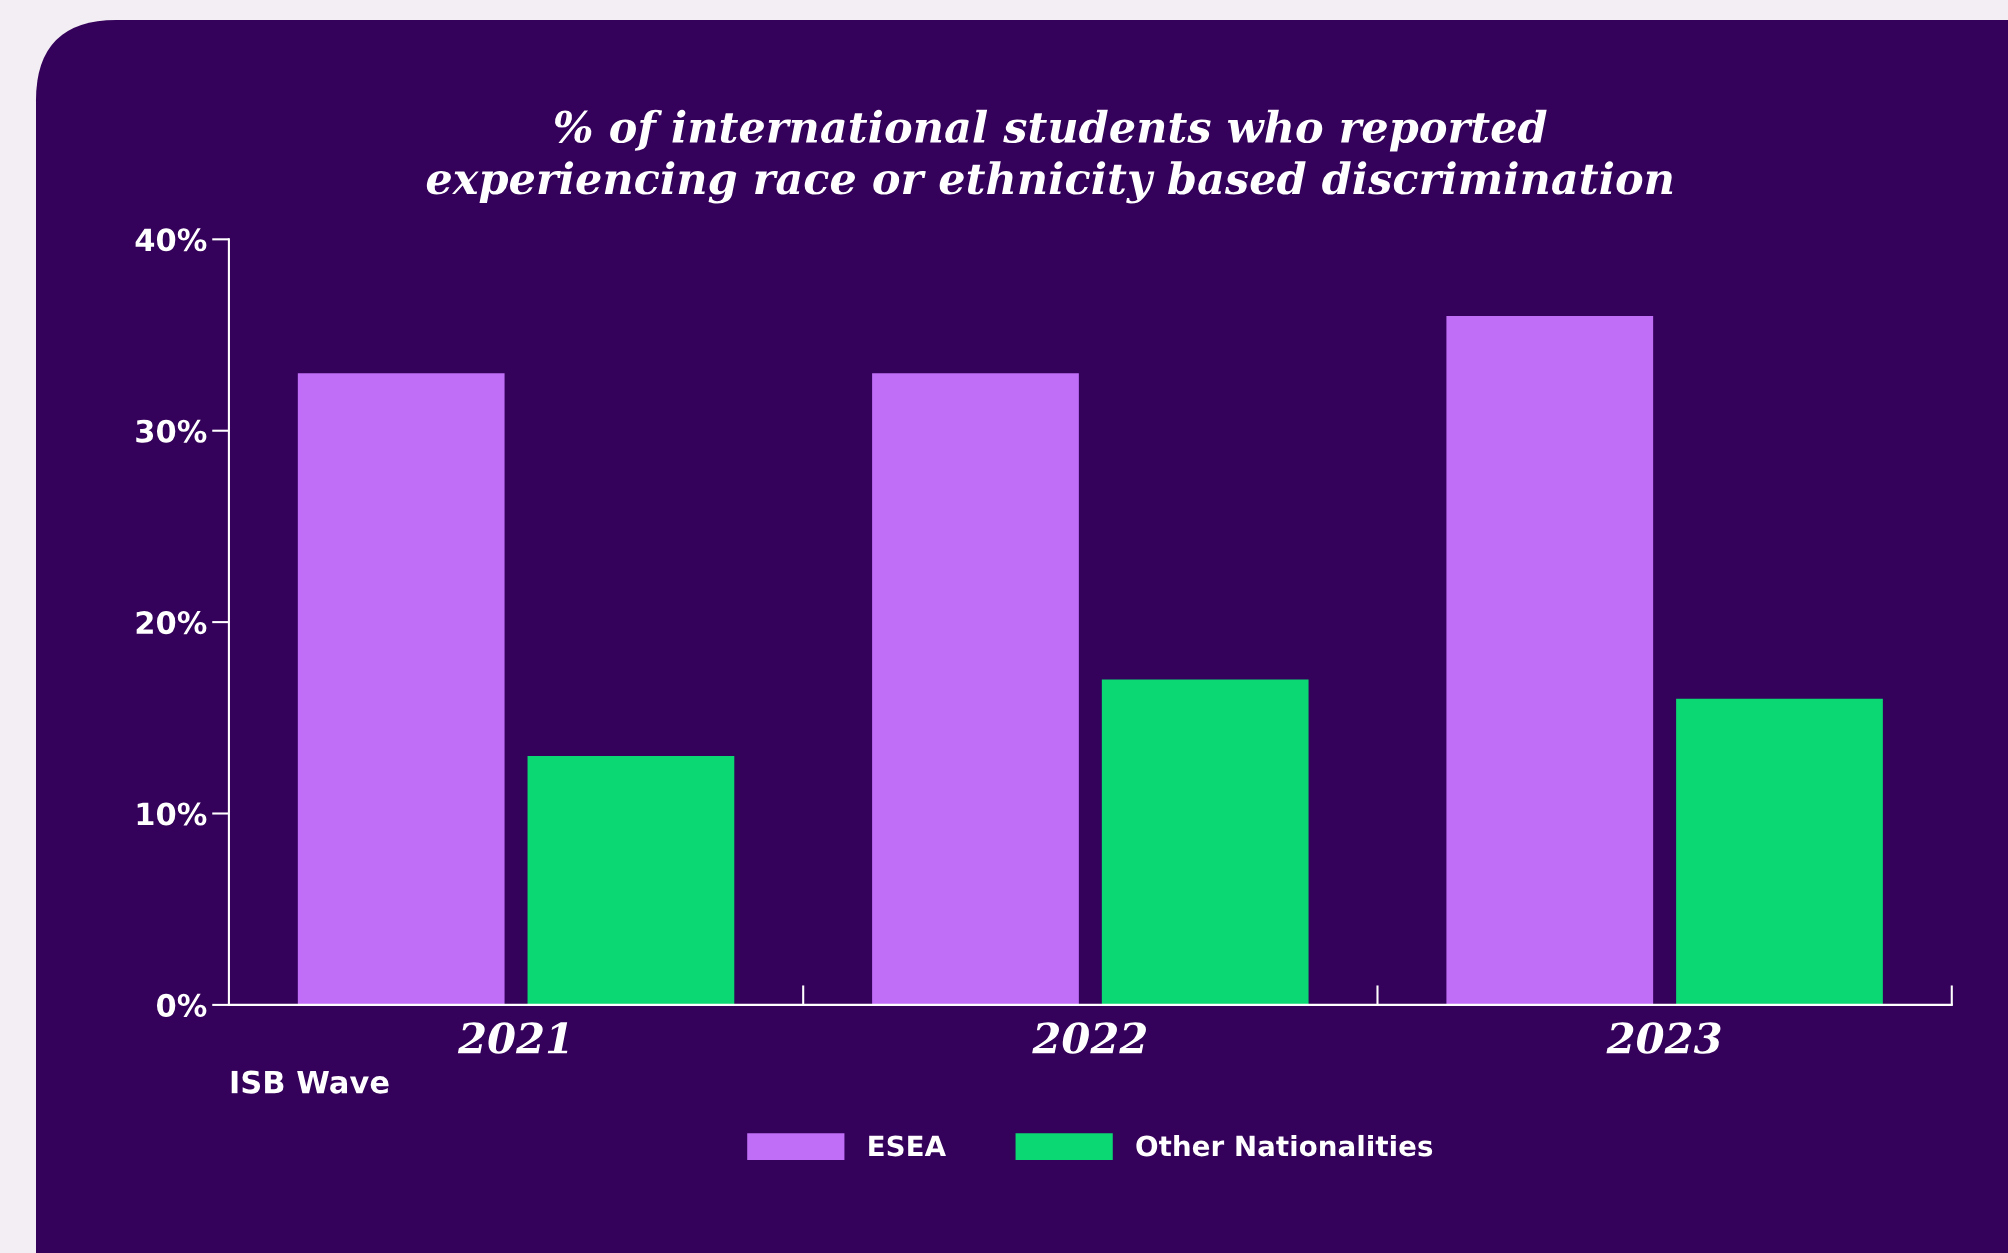 The image size is (2008, 1253). I want to click on x-tick-label: 2021, so click(512, 1038).